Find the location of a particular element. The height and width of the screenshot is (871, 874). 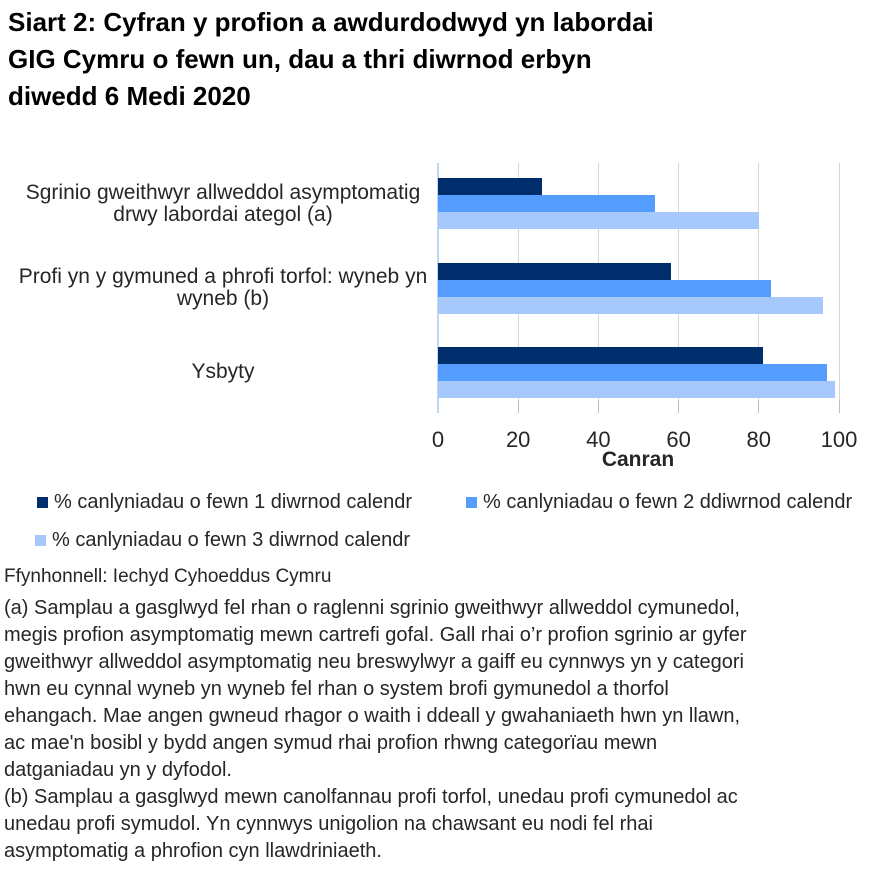

legend-item-1: % canlyniadau o fewn 1 diwrnod calendr is located at coordinates (224, 502).